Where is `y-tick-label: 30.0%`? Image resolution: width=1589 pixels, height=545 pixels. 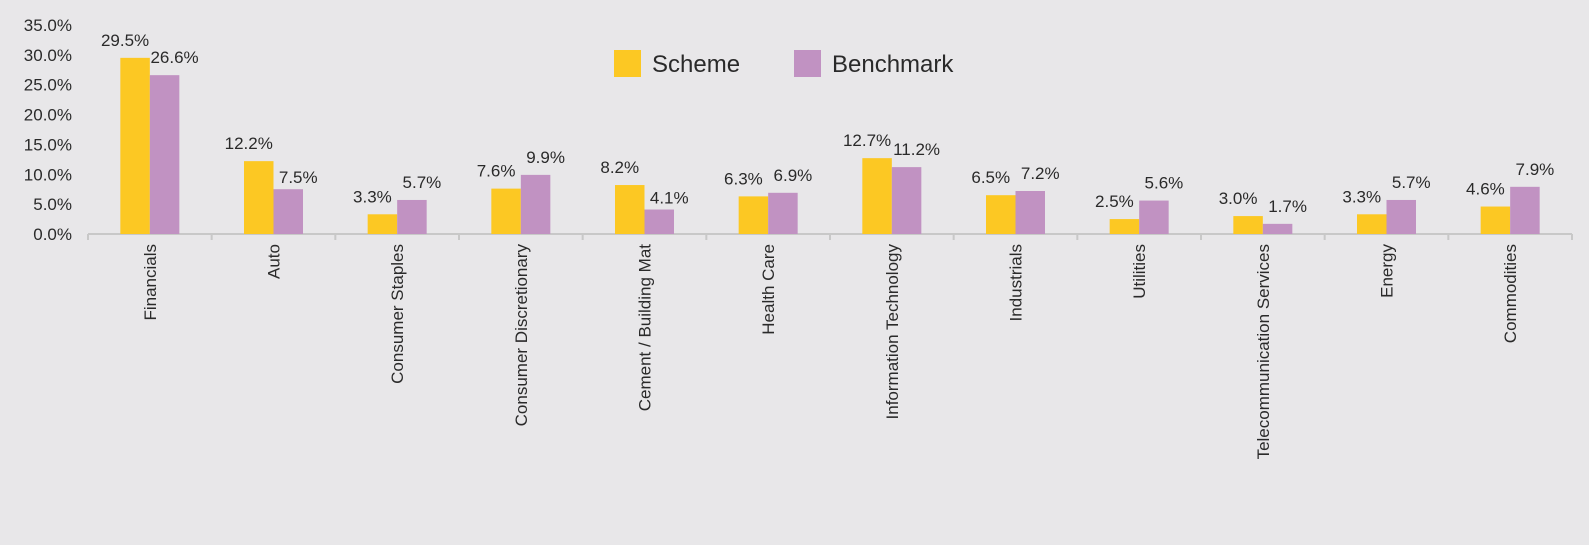
y-tick-label: 30.0% is located at coordinates (48, 55).